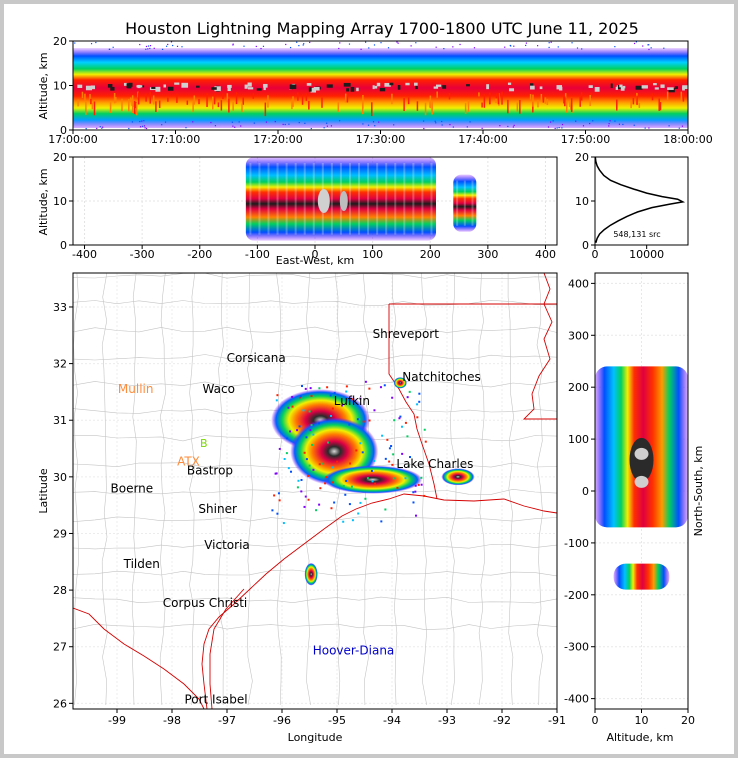  I want to click on longitude-tick-label: -99, so click(117, 720).